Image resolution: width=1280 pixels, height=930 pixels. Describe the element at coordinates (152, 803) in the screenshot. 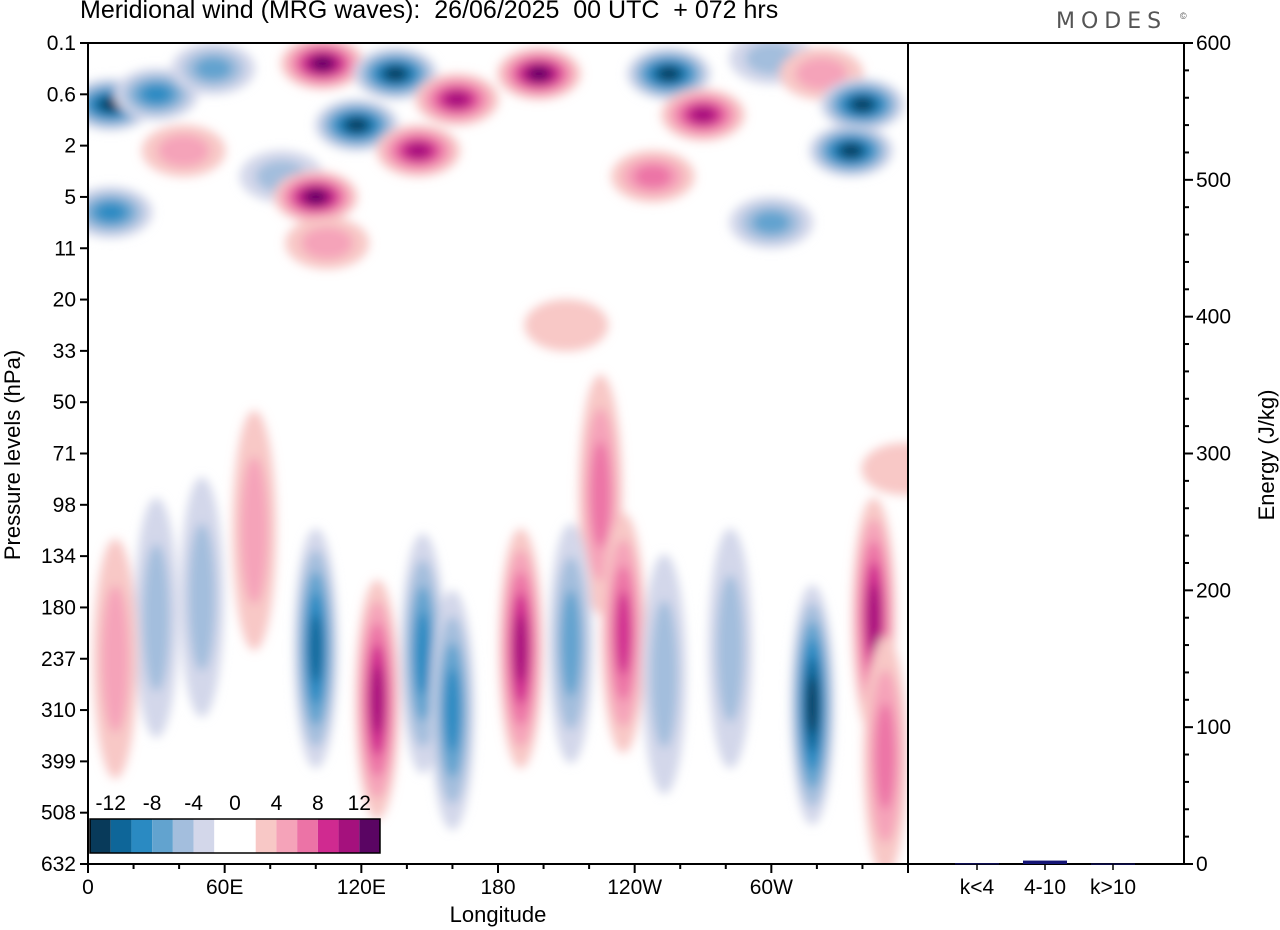

I see `colorbar-label: -8` at that location.